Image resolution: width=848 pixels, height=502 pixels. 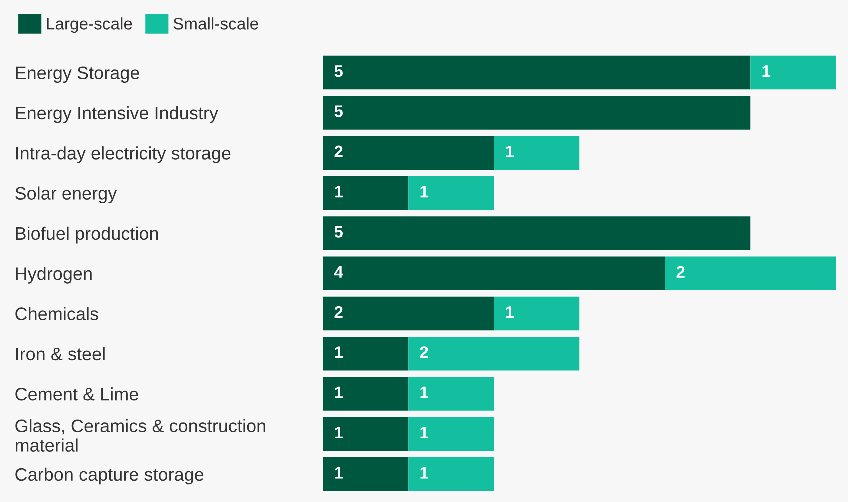 What do you see at coordinates (110, 476) in the screenshot?
I see `y-tick-label: Carbon capture storage` at bounding box center [110, 476].